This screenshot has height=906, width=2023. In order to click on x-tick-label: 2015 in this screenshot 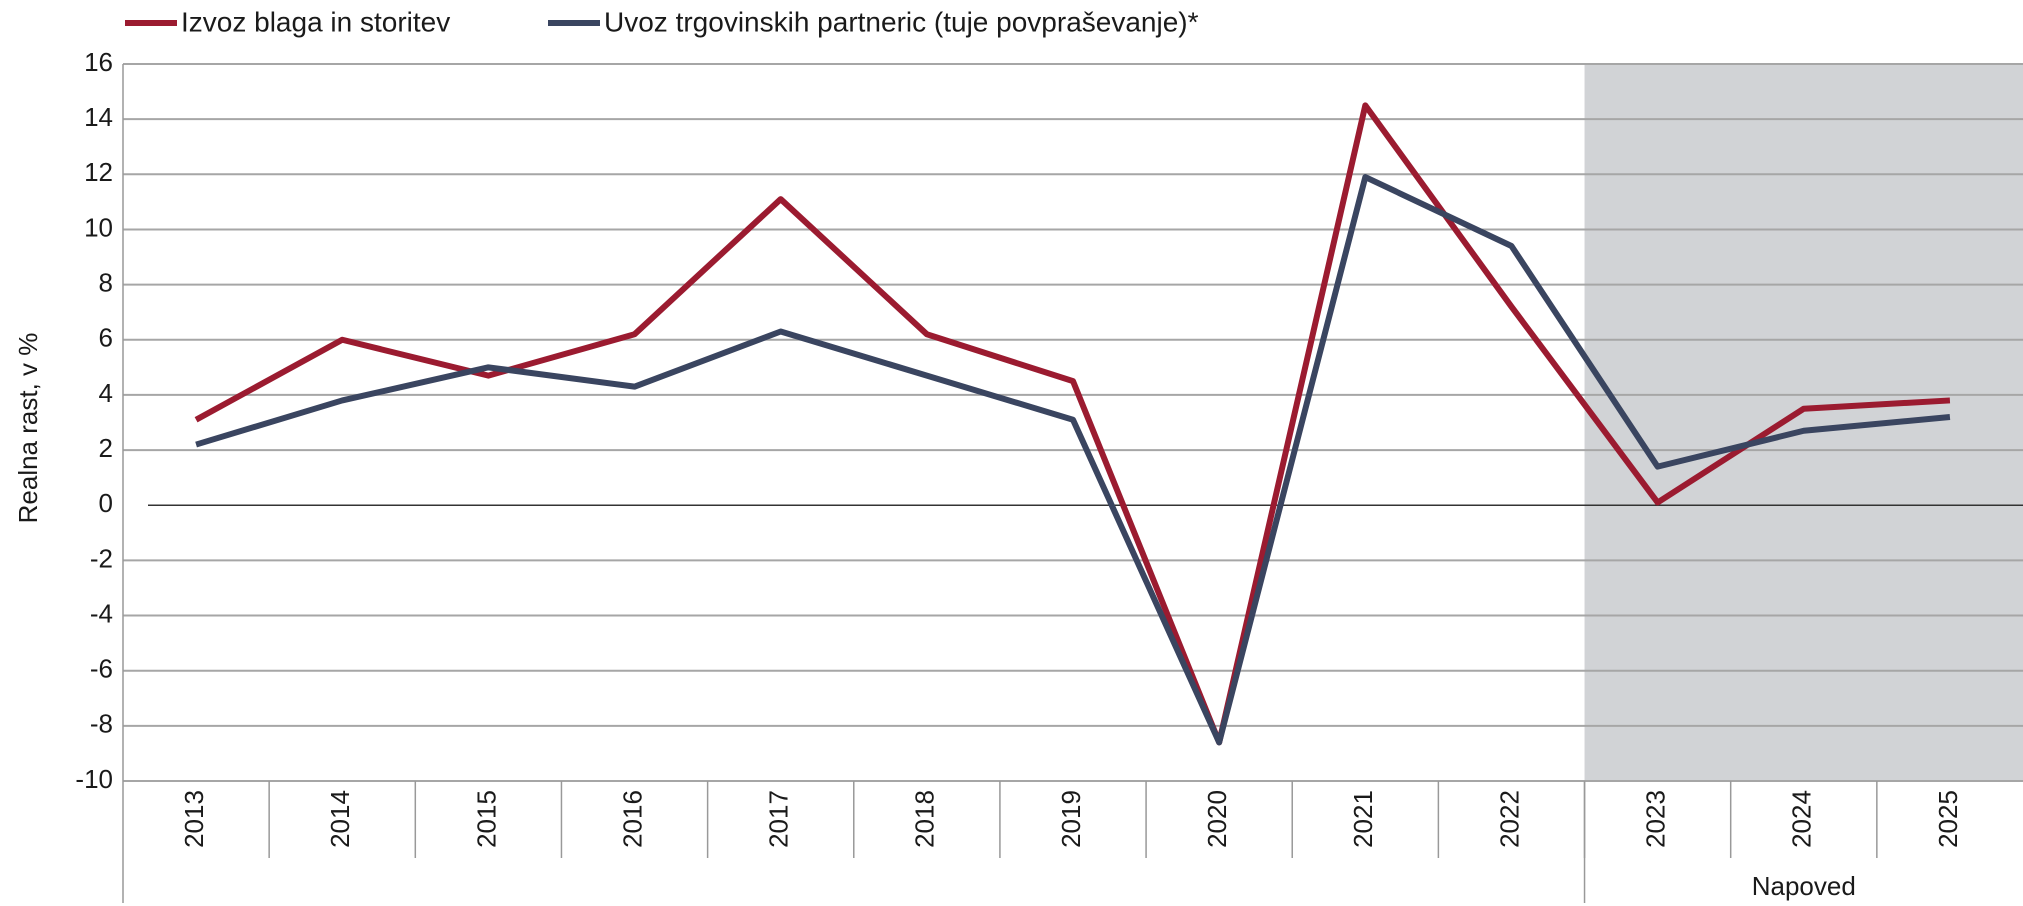, I will do `click(486, 819)`.